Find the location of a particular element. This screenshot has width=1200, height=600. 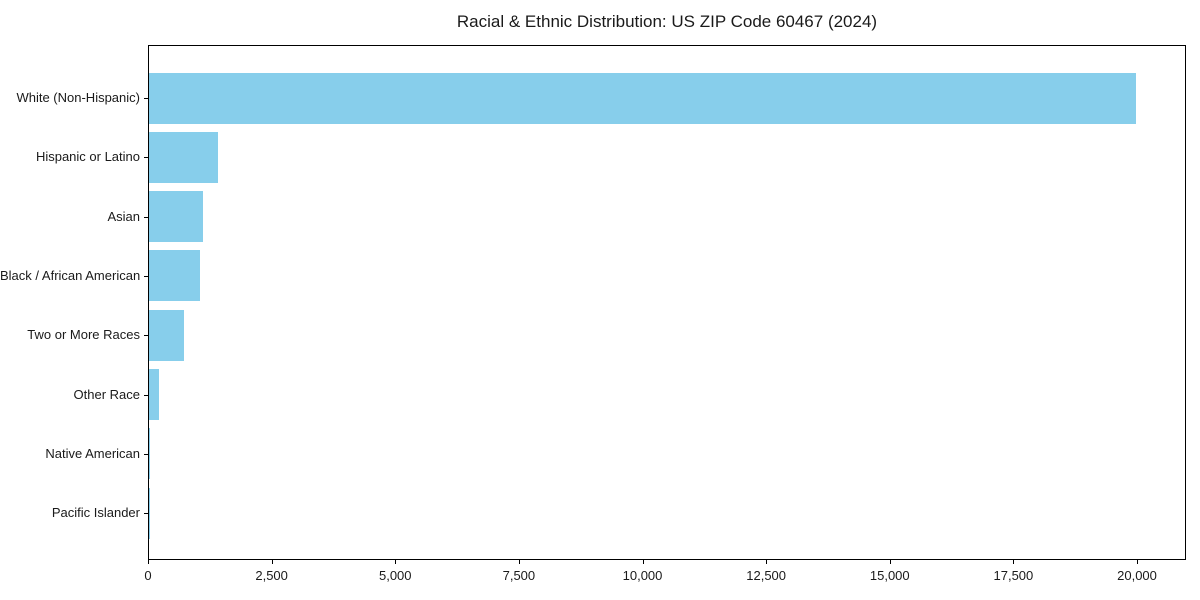

y-tick-label-black-african-american: Black / African American is located at coordinates (70, 275).